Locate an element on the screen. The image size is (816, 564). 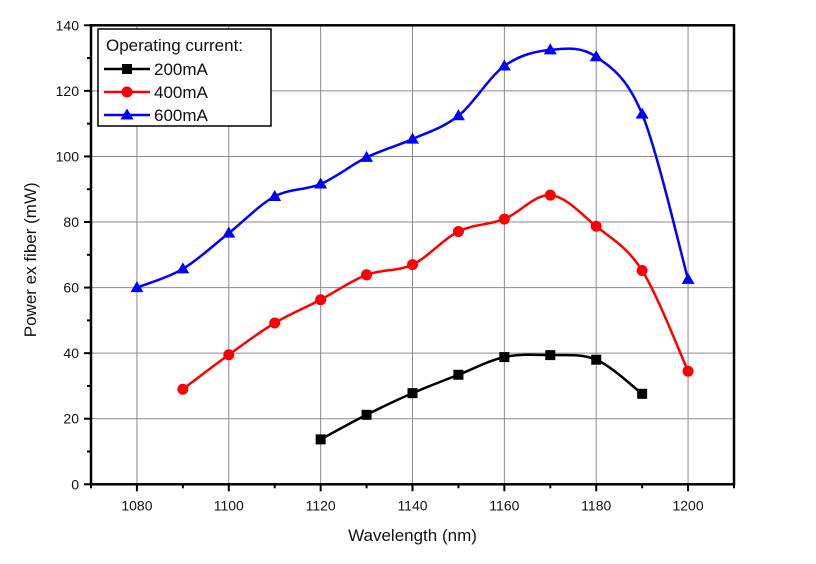
y-tick-label: 60 is located at coordinates (71, 288).